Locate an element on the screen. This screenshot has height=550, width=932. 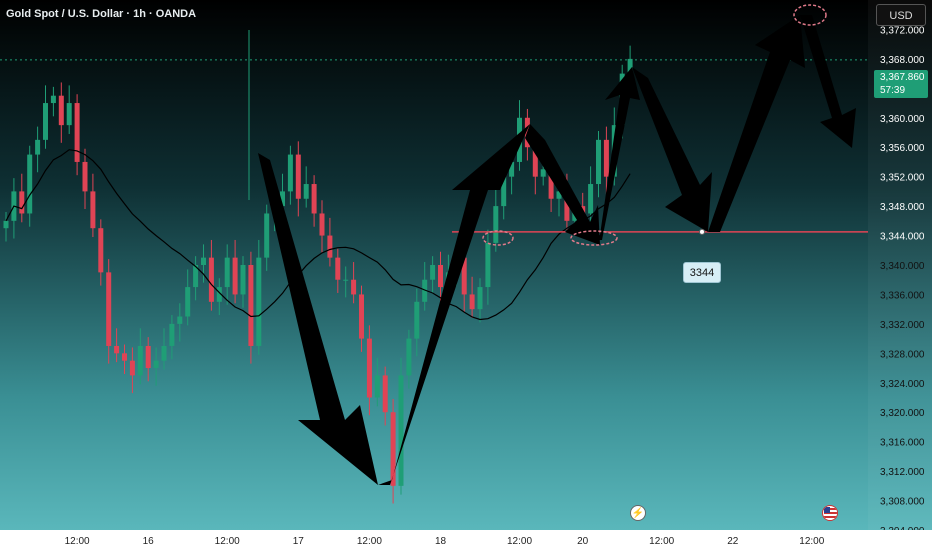
y-tick-label: 3,372.000 is located at coordinates (902, 30).